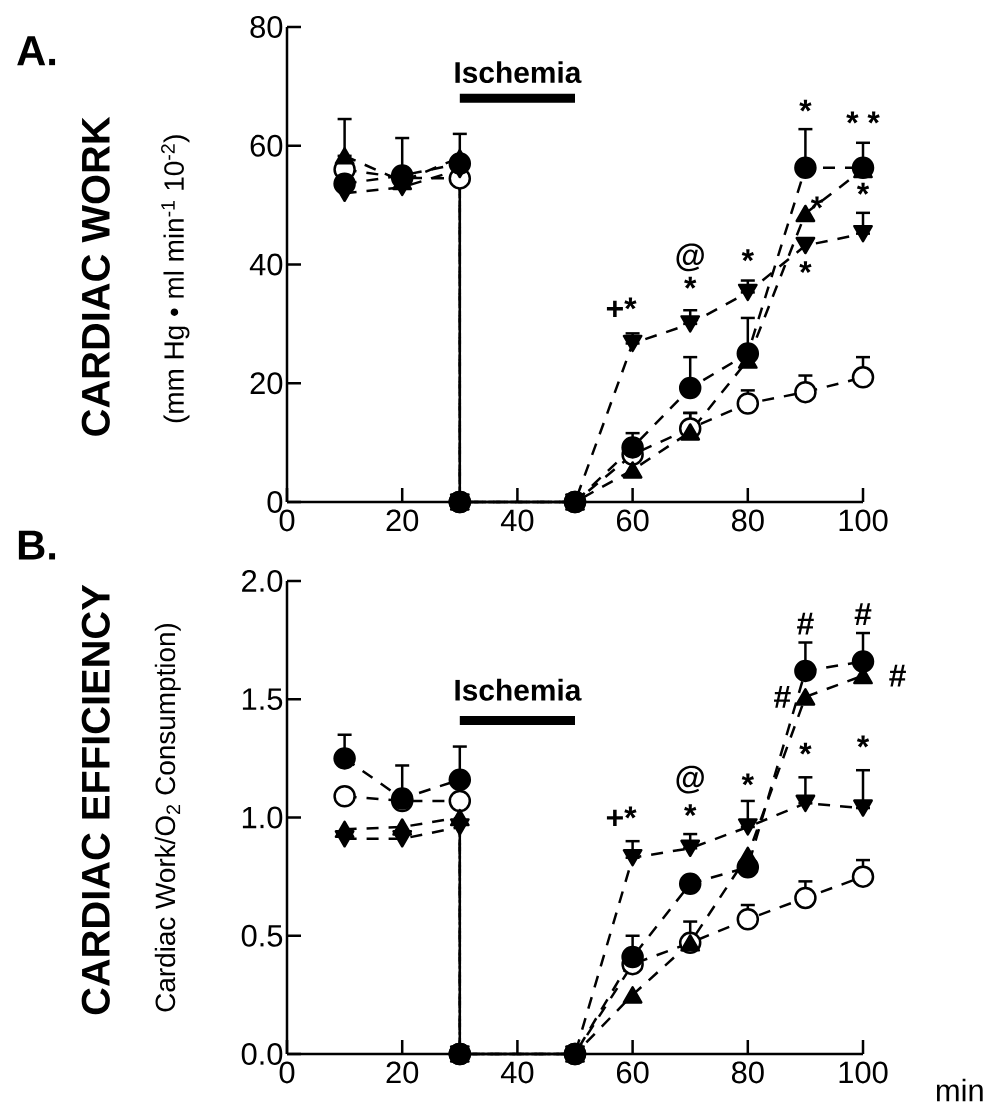 The height and width of the screenshot is (1117, 999). What do you see at coordinates (262, 817) in the screenshot?
I see `y-tick-label: 1.0` at bounding box center [262, 817].